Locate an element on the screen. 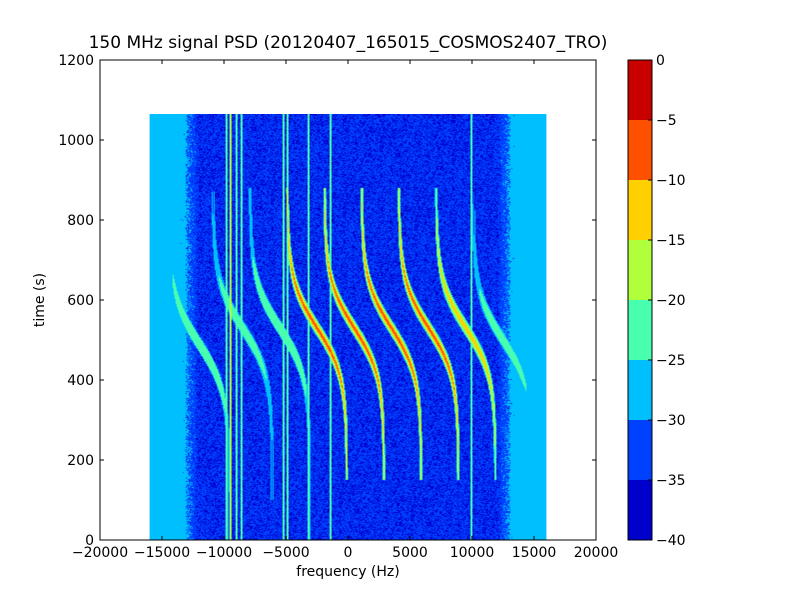 Image resolution: width=800 pixels, height=600 pixels. x-tick-label: 5000 is located at coordinates (410, 553).